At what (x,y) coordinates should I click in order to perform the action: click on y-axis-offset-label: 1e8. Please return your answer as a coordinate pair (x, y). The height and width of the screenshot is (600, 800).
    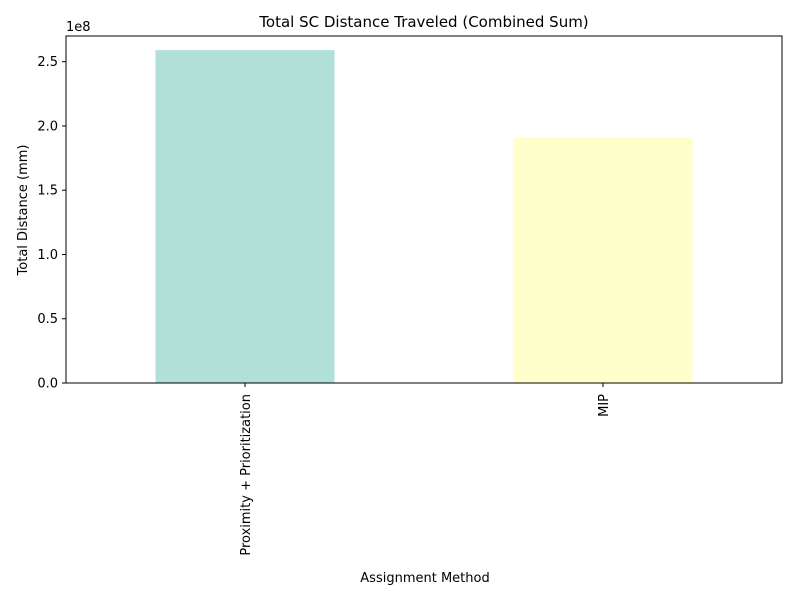
    Looking at the image, I should click on (78, 27).